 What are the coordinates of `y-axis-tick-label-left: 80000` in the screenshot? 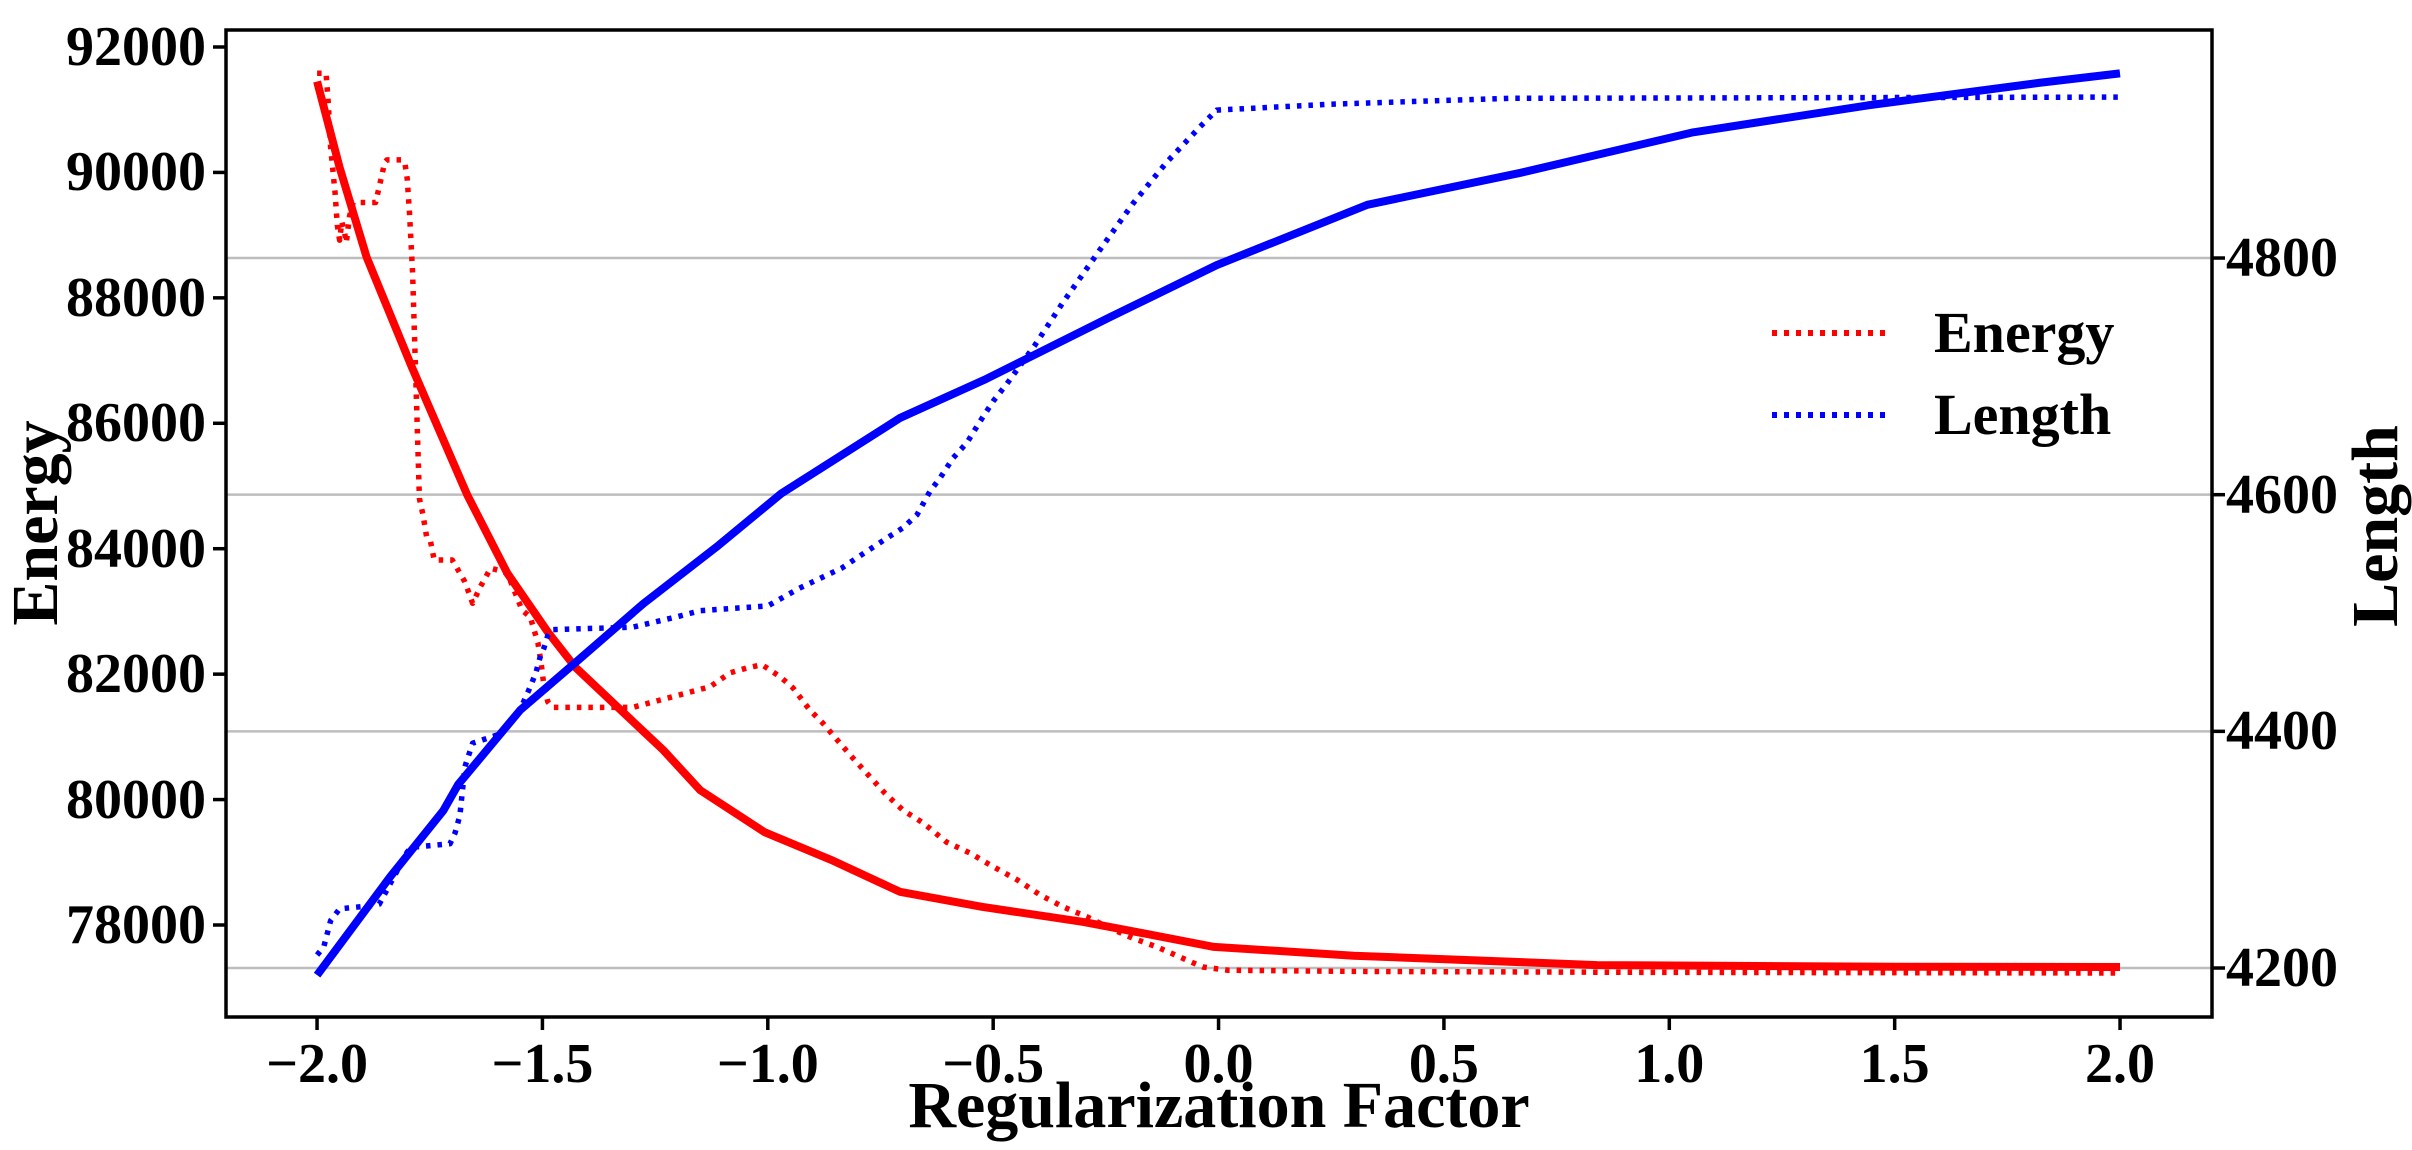 It's located at (136, 799).